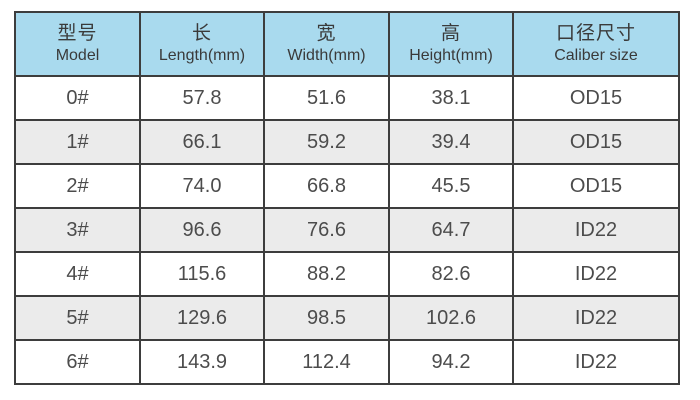  What do you see at coordinates (202, 318) in the screenshot?
I see `cell-length: 129.6` at bounding box center [202, 318].